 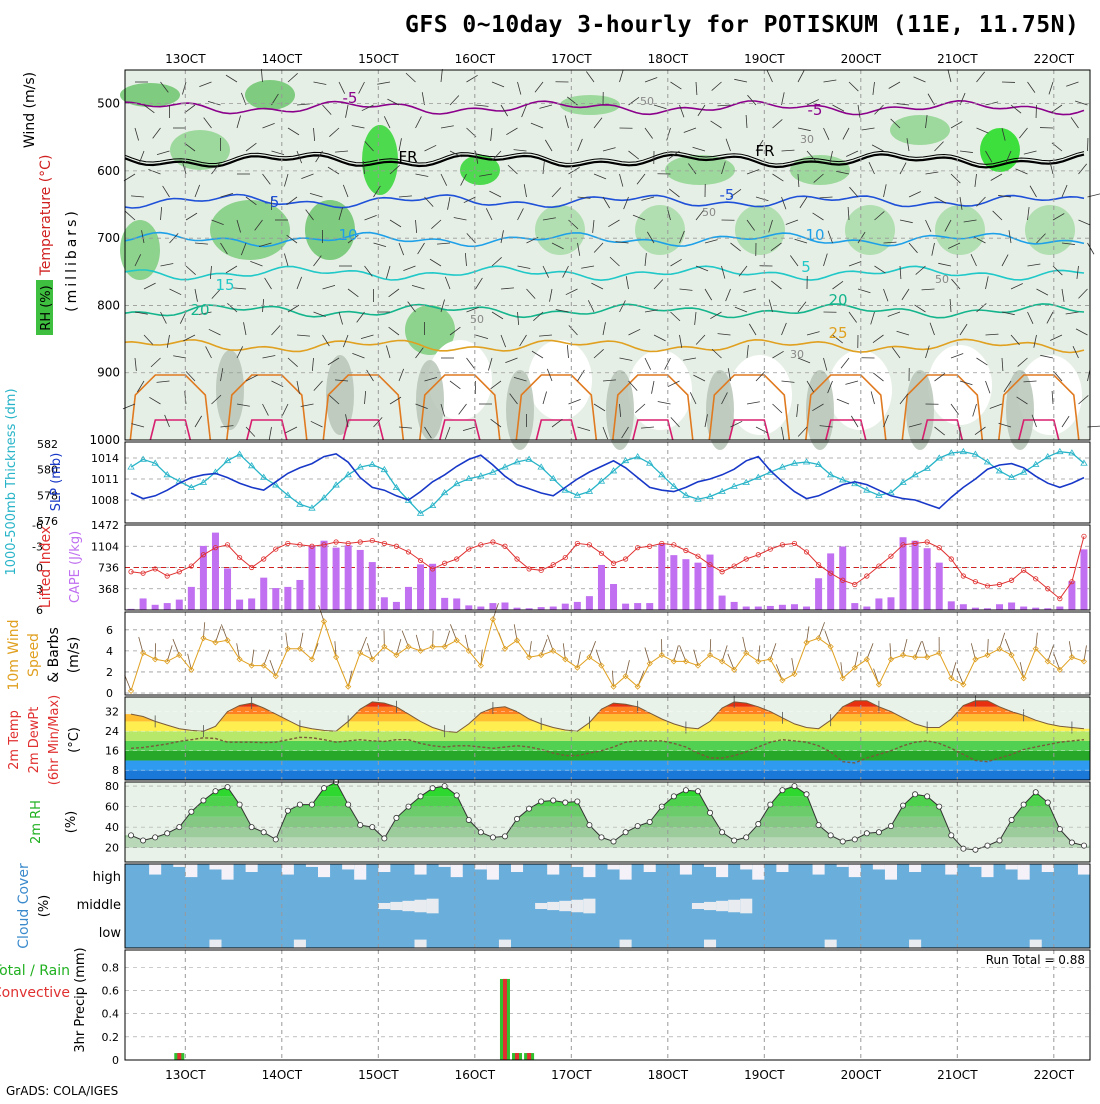 I want to click on thickness-axis-label: 1000-500mb Thickness (dm), so click(x=11, y=481).